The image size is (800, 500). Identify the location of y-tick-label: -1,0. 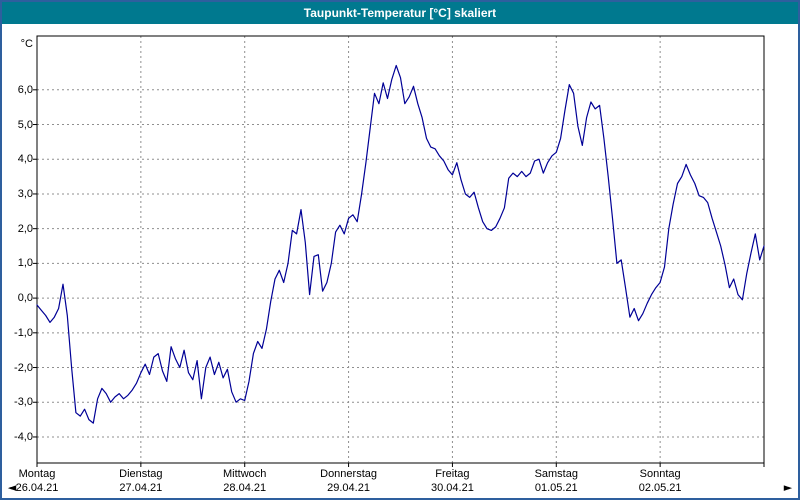
(23, 332).